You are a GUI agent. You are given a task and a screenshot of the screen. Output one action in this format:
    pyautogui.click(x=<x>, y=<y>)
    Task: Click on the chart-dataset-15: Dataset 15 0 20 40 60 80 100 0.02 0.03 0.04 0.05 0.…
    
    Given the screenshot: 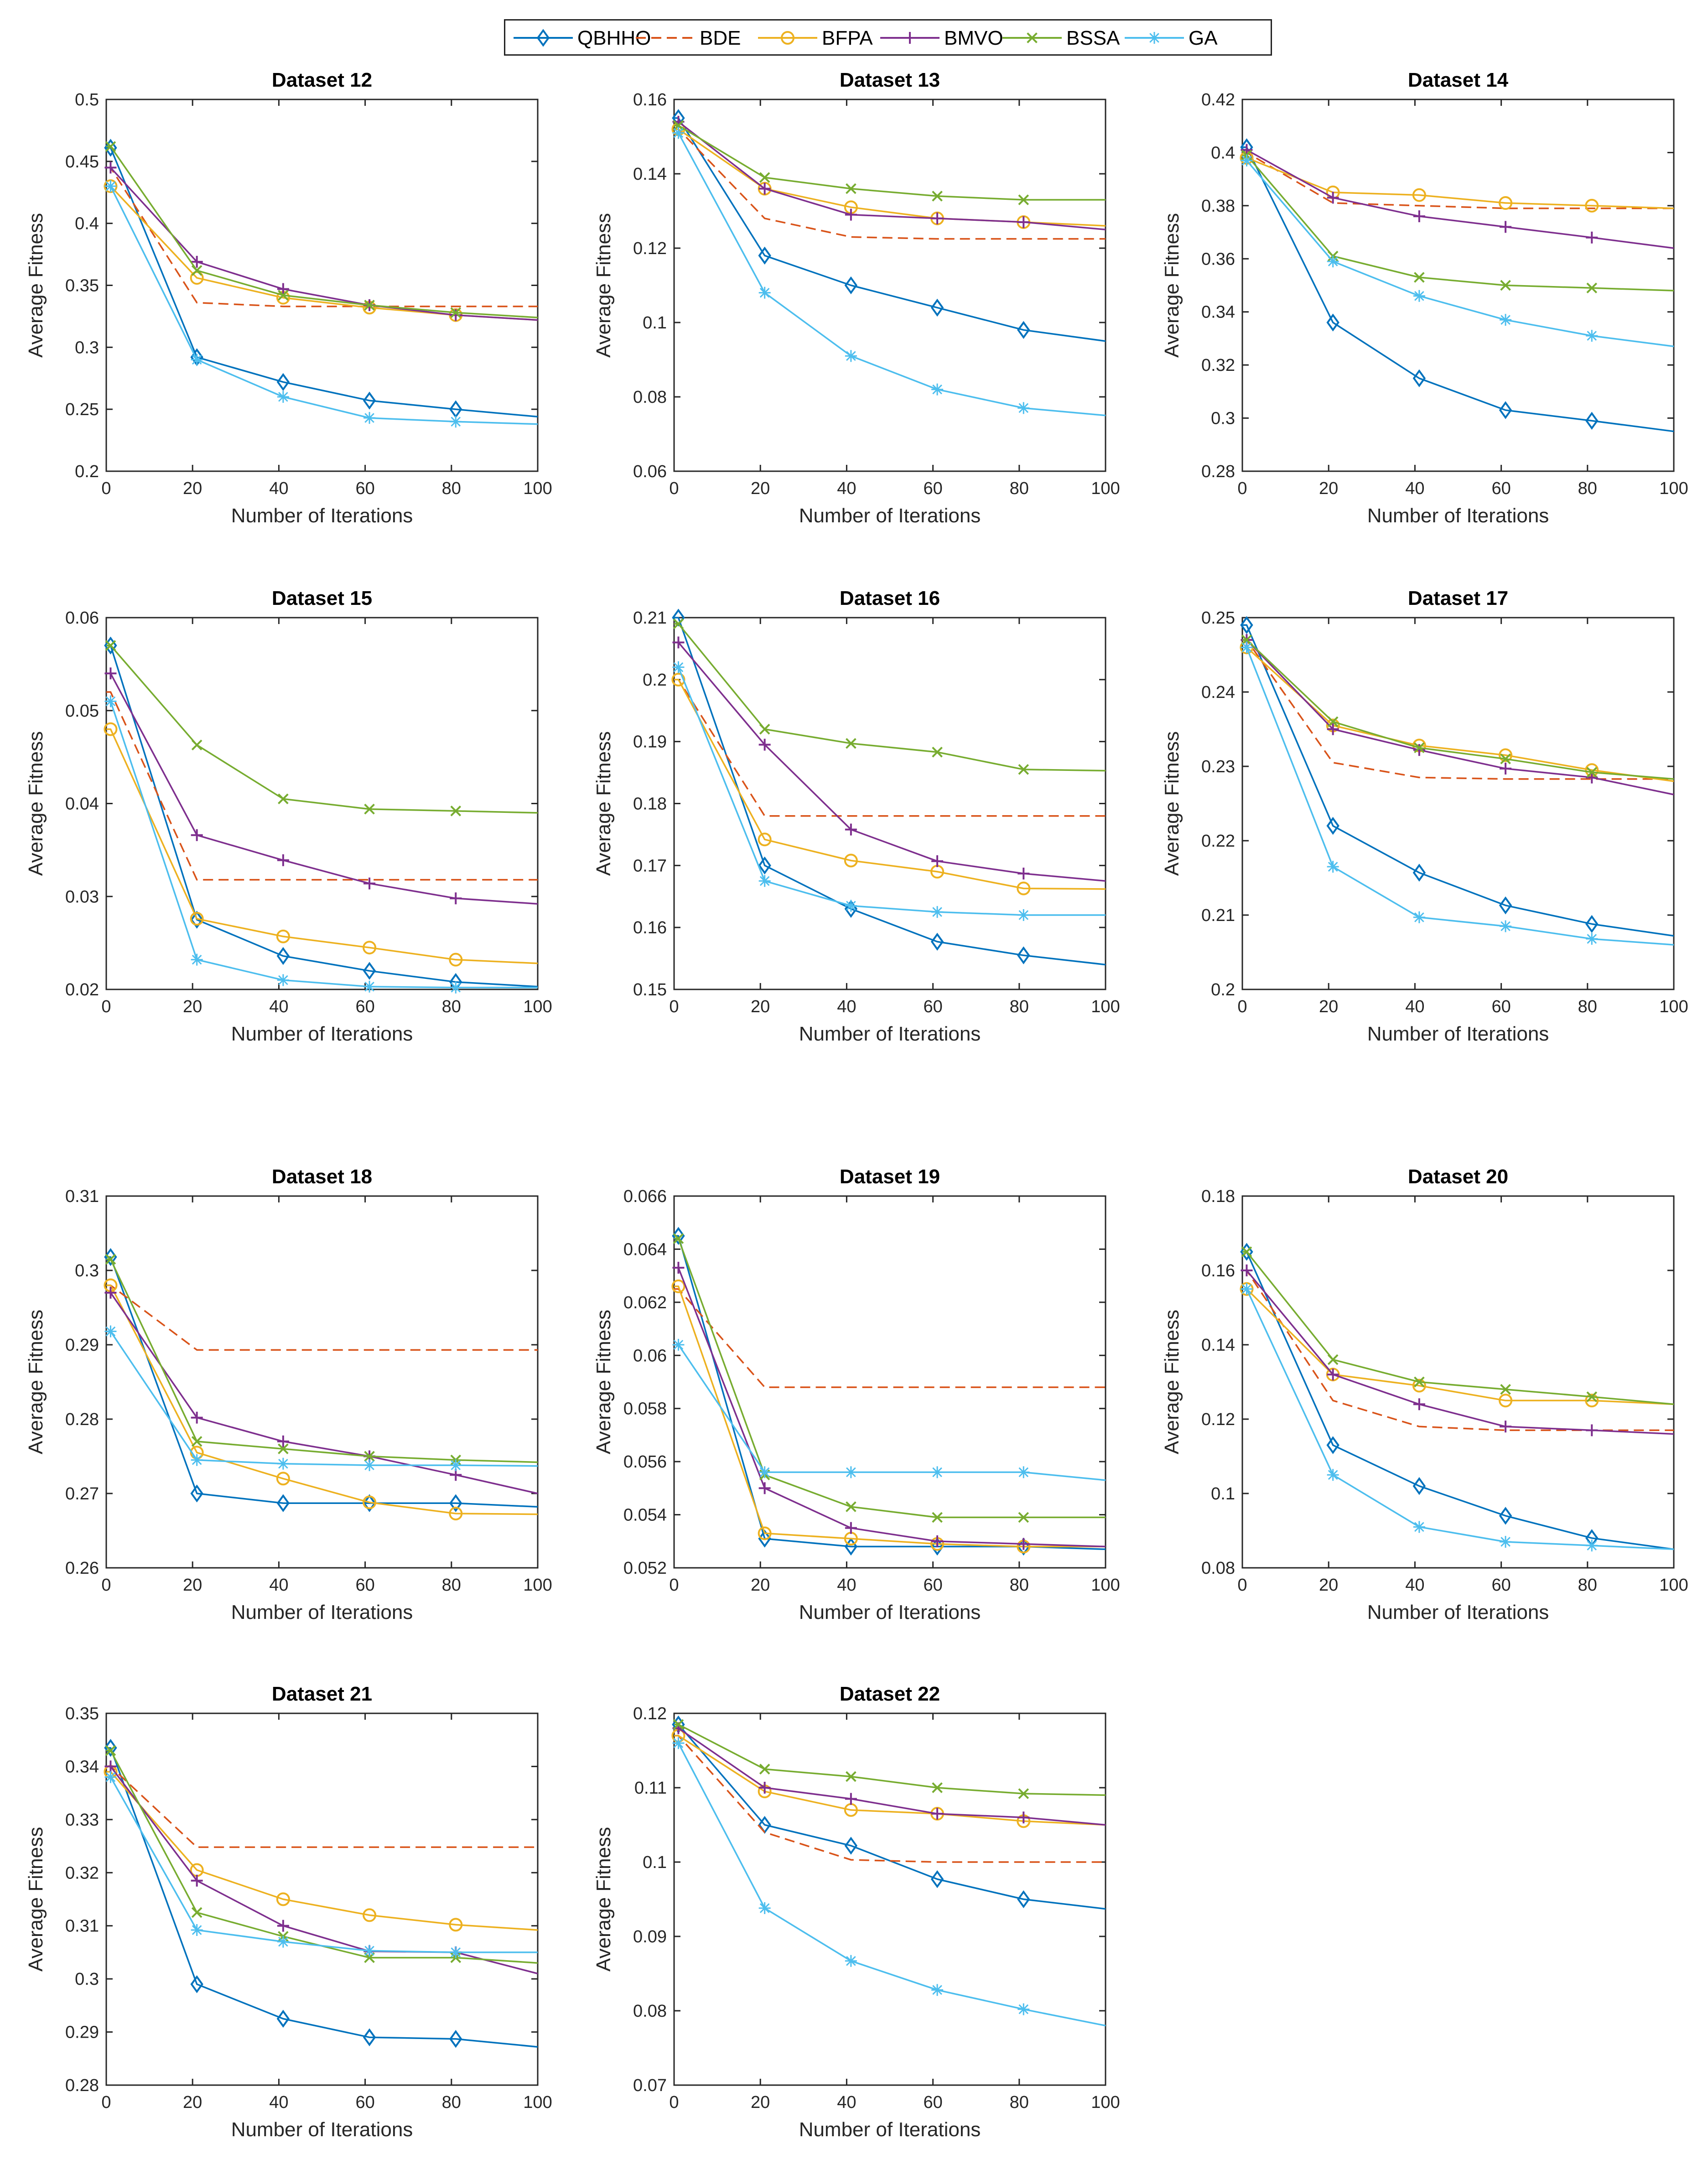 What is the action you would take?
    pyautogui.click(x=288, y=816)
    